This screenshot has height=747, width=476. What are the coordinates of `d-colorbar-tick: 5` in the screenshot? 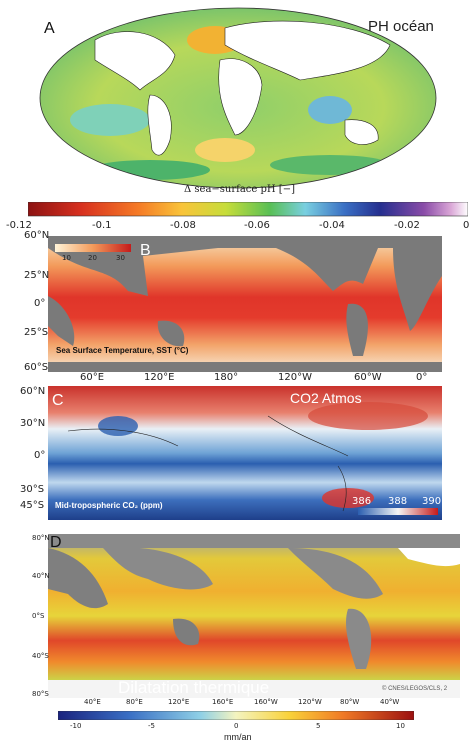 It's located at (318, 726).